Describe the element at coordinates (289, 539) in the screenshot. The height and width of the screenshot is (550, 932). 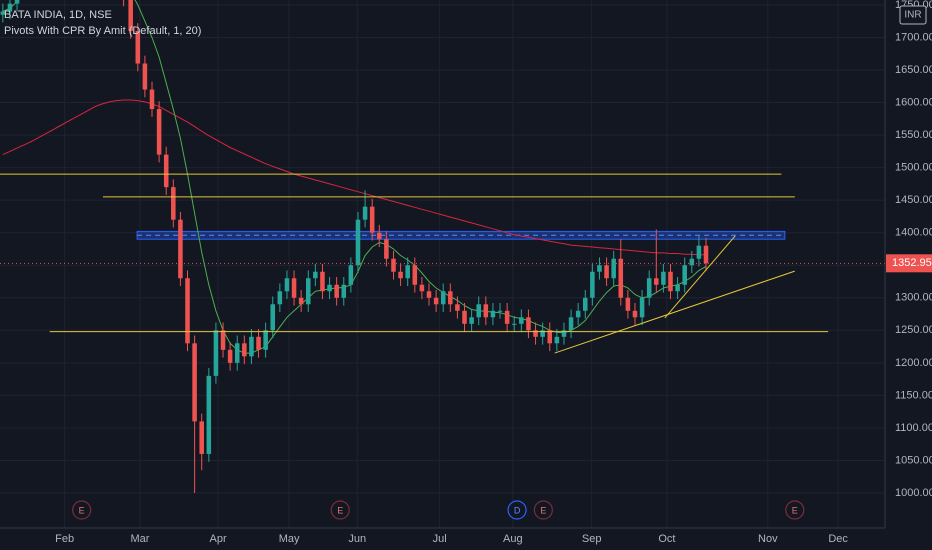
I see `x-tick-label: May` at that location.